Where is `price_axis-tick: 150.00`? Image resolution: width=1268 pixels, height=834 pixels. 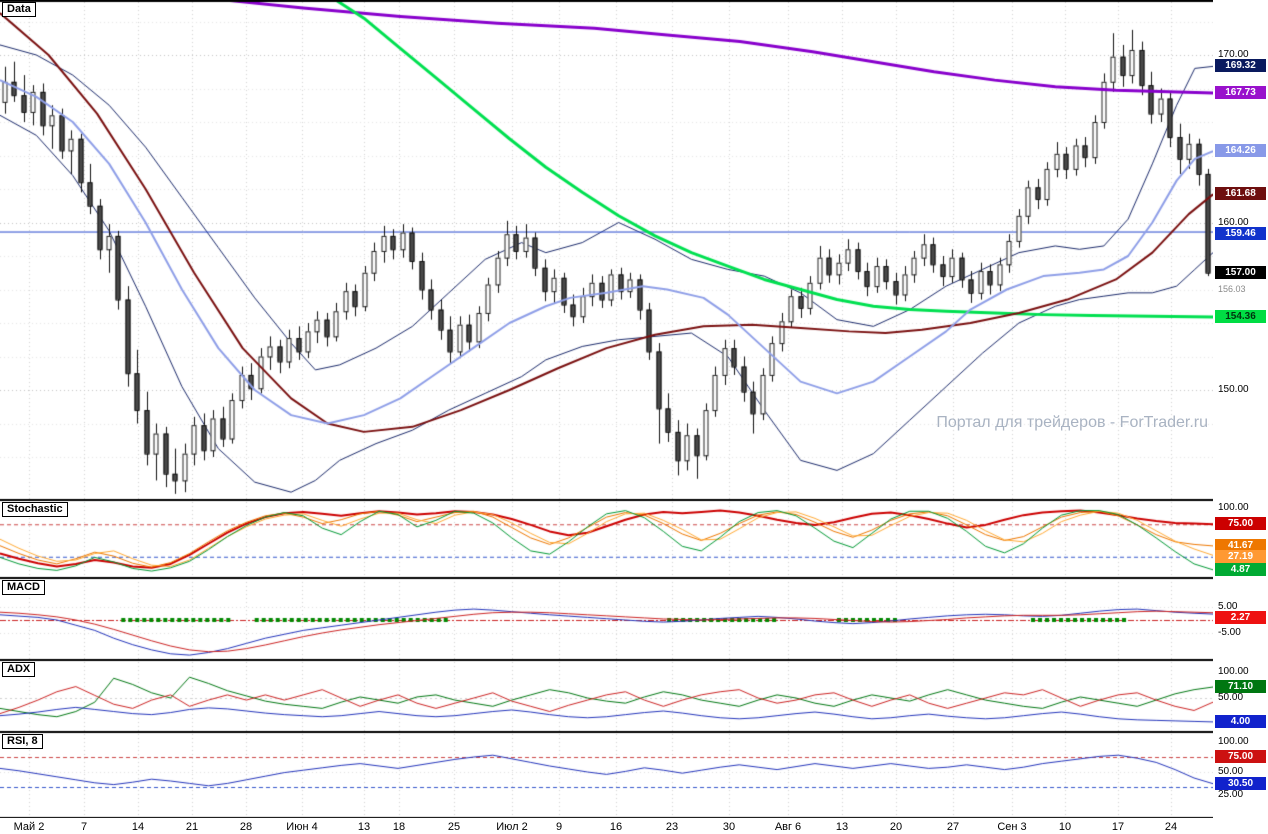
price_axis-tick: 150.00 is located at coordinates (1233, 389).